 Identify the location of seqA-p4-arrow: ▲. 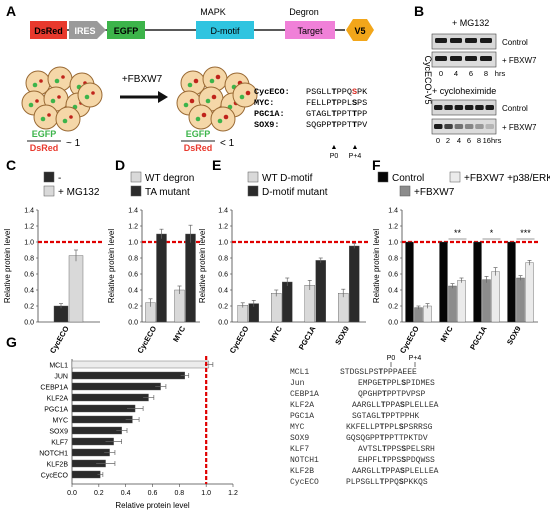
(355, 147).